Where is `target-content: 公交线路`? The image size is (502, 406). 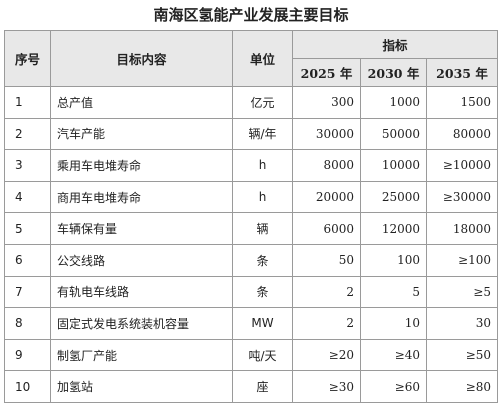 target-content: 公交线路 is located at coordinates (141, 260).